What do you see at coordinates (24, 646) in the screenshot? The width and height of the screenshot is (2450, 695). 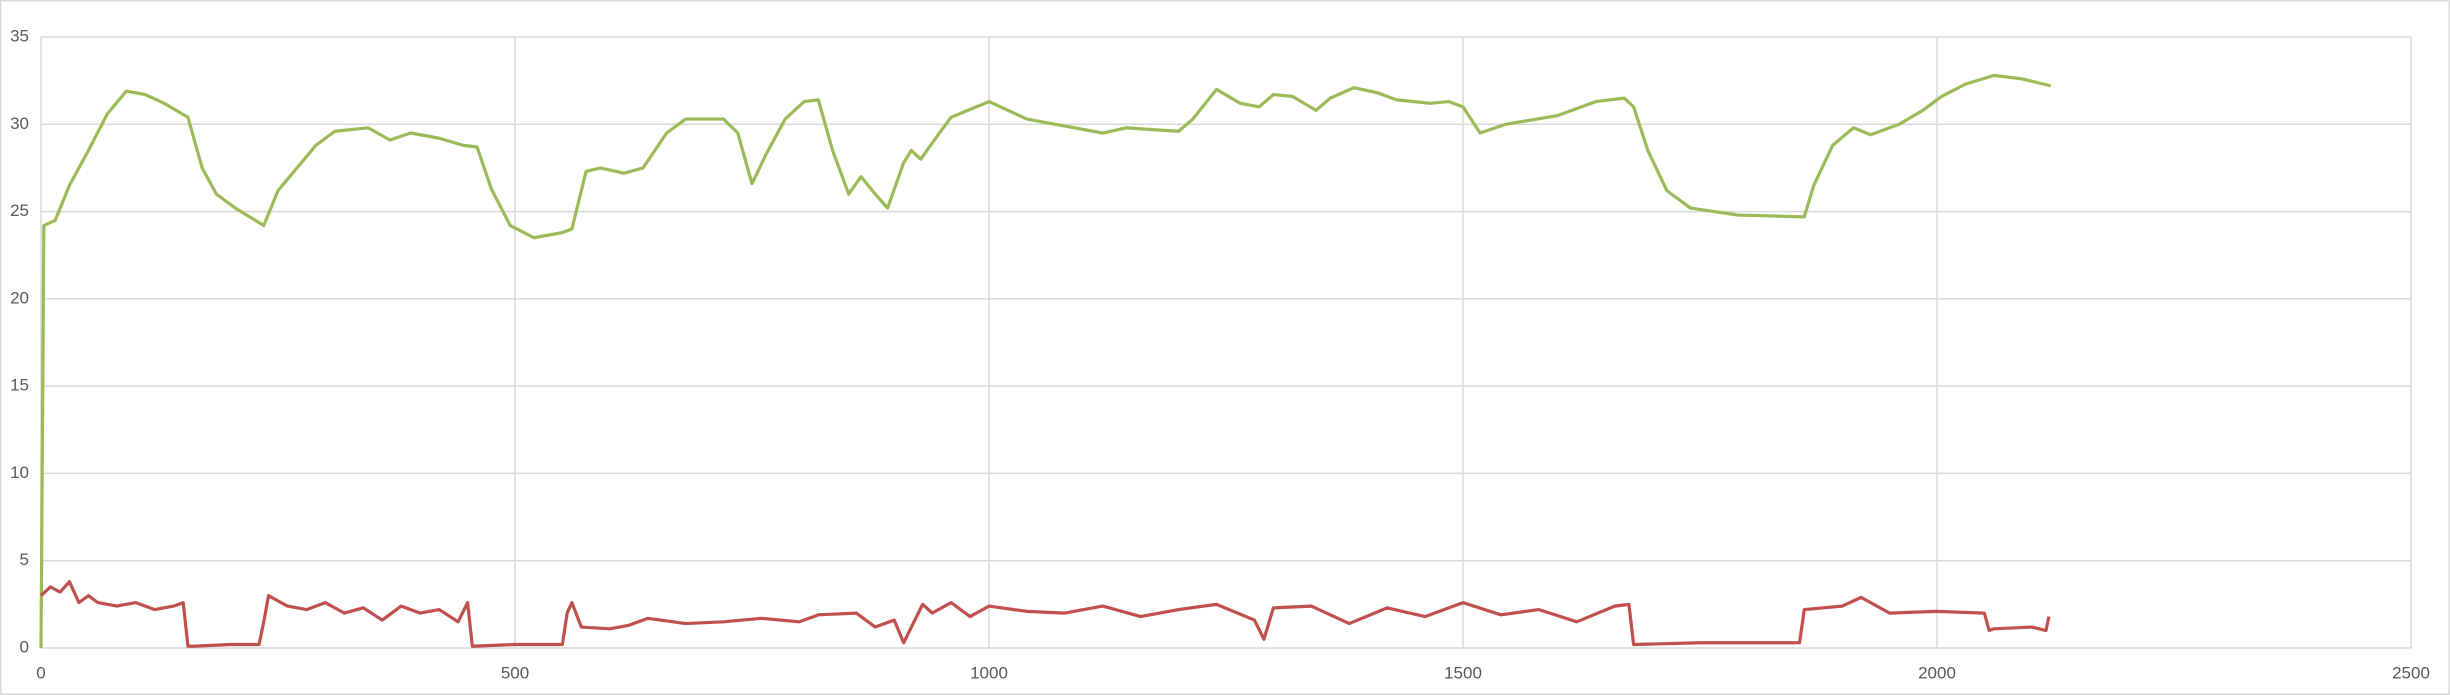 I see `y-tick-label: 0` at bounding box center [24, 646].